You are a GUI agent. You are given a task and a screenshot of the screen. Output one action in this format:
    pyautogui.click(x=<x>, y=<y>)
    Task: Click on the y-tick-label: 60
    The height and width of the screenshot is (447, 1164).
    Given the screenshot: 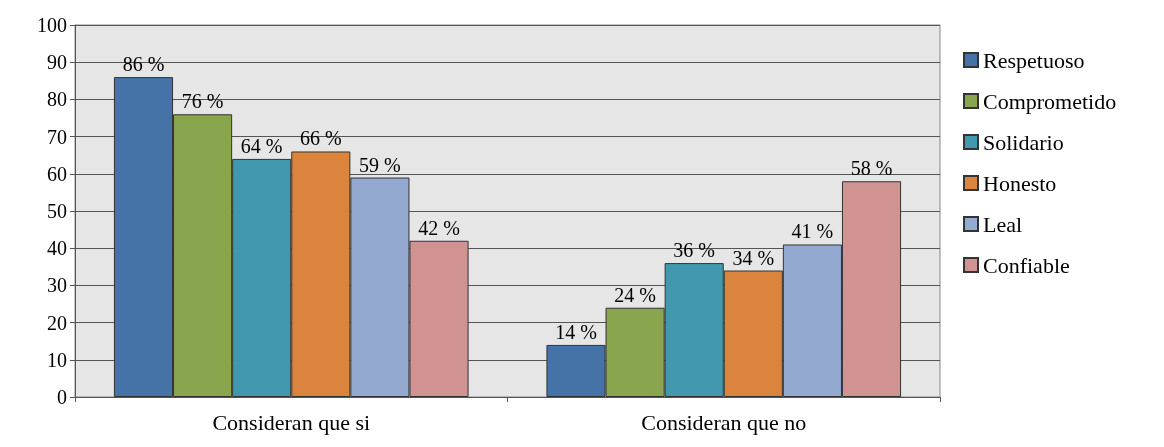 What is the action you would take?
    pyautogui.click(x=57, y=173)
    